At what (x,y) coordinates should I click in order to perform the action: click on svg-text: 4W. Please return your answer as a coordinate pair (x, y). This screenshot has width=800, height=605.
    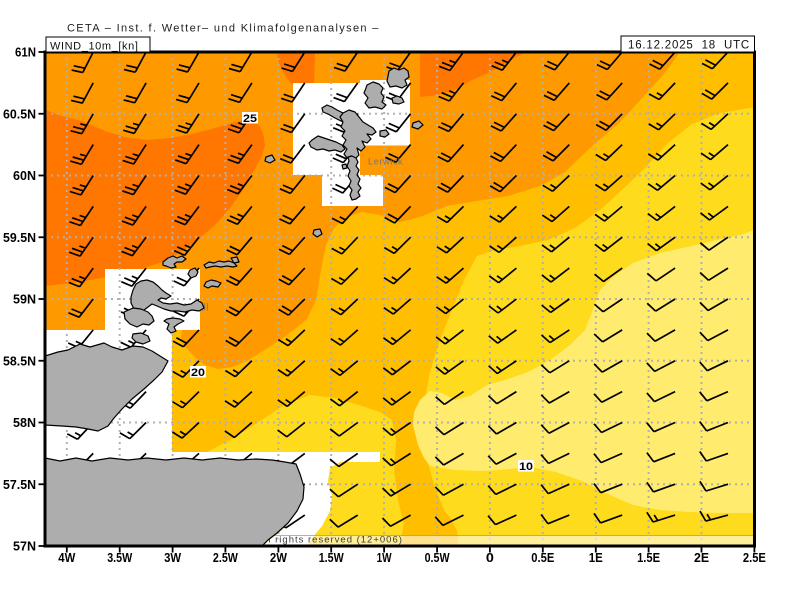
    Looking at the image, I should click on (66, 558).